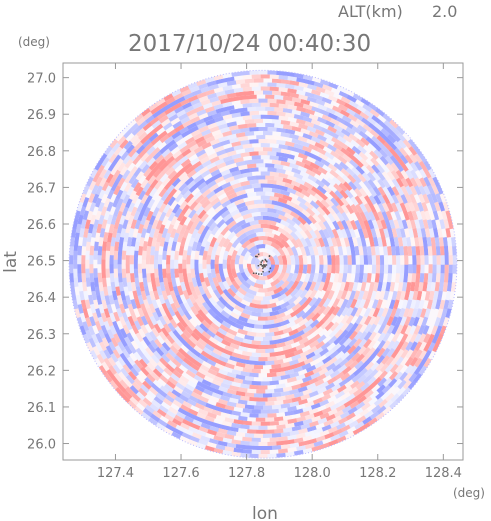 Image resolution: width=491 pixels, height=521 pixels. Describe the element at coordinates (261, 274) in the screenshot. I see `radar-speckle` at that location.